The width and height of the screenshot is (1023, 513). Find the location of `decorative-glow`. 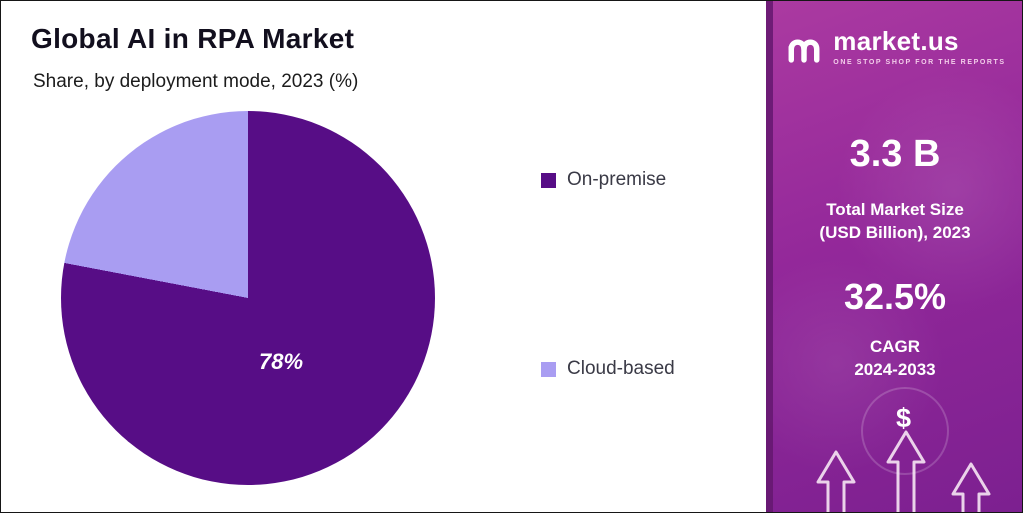

decorative-glow is located at coordinates (928, 191).